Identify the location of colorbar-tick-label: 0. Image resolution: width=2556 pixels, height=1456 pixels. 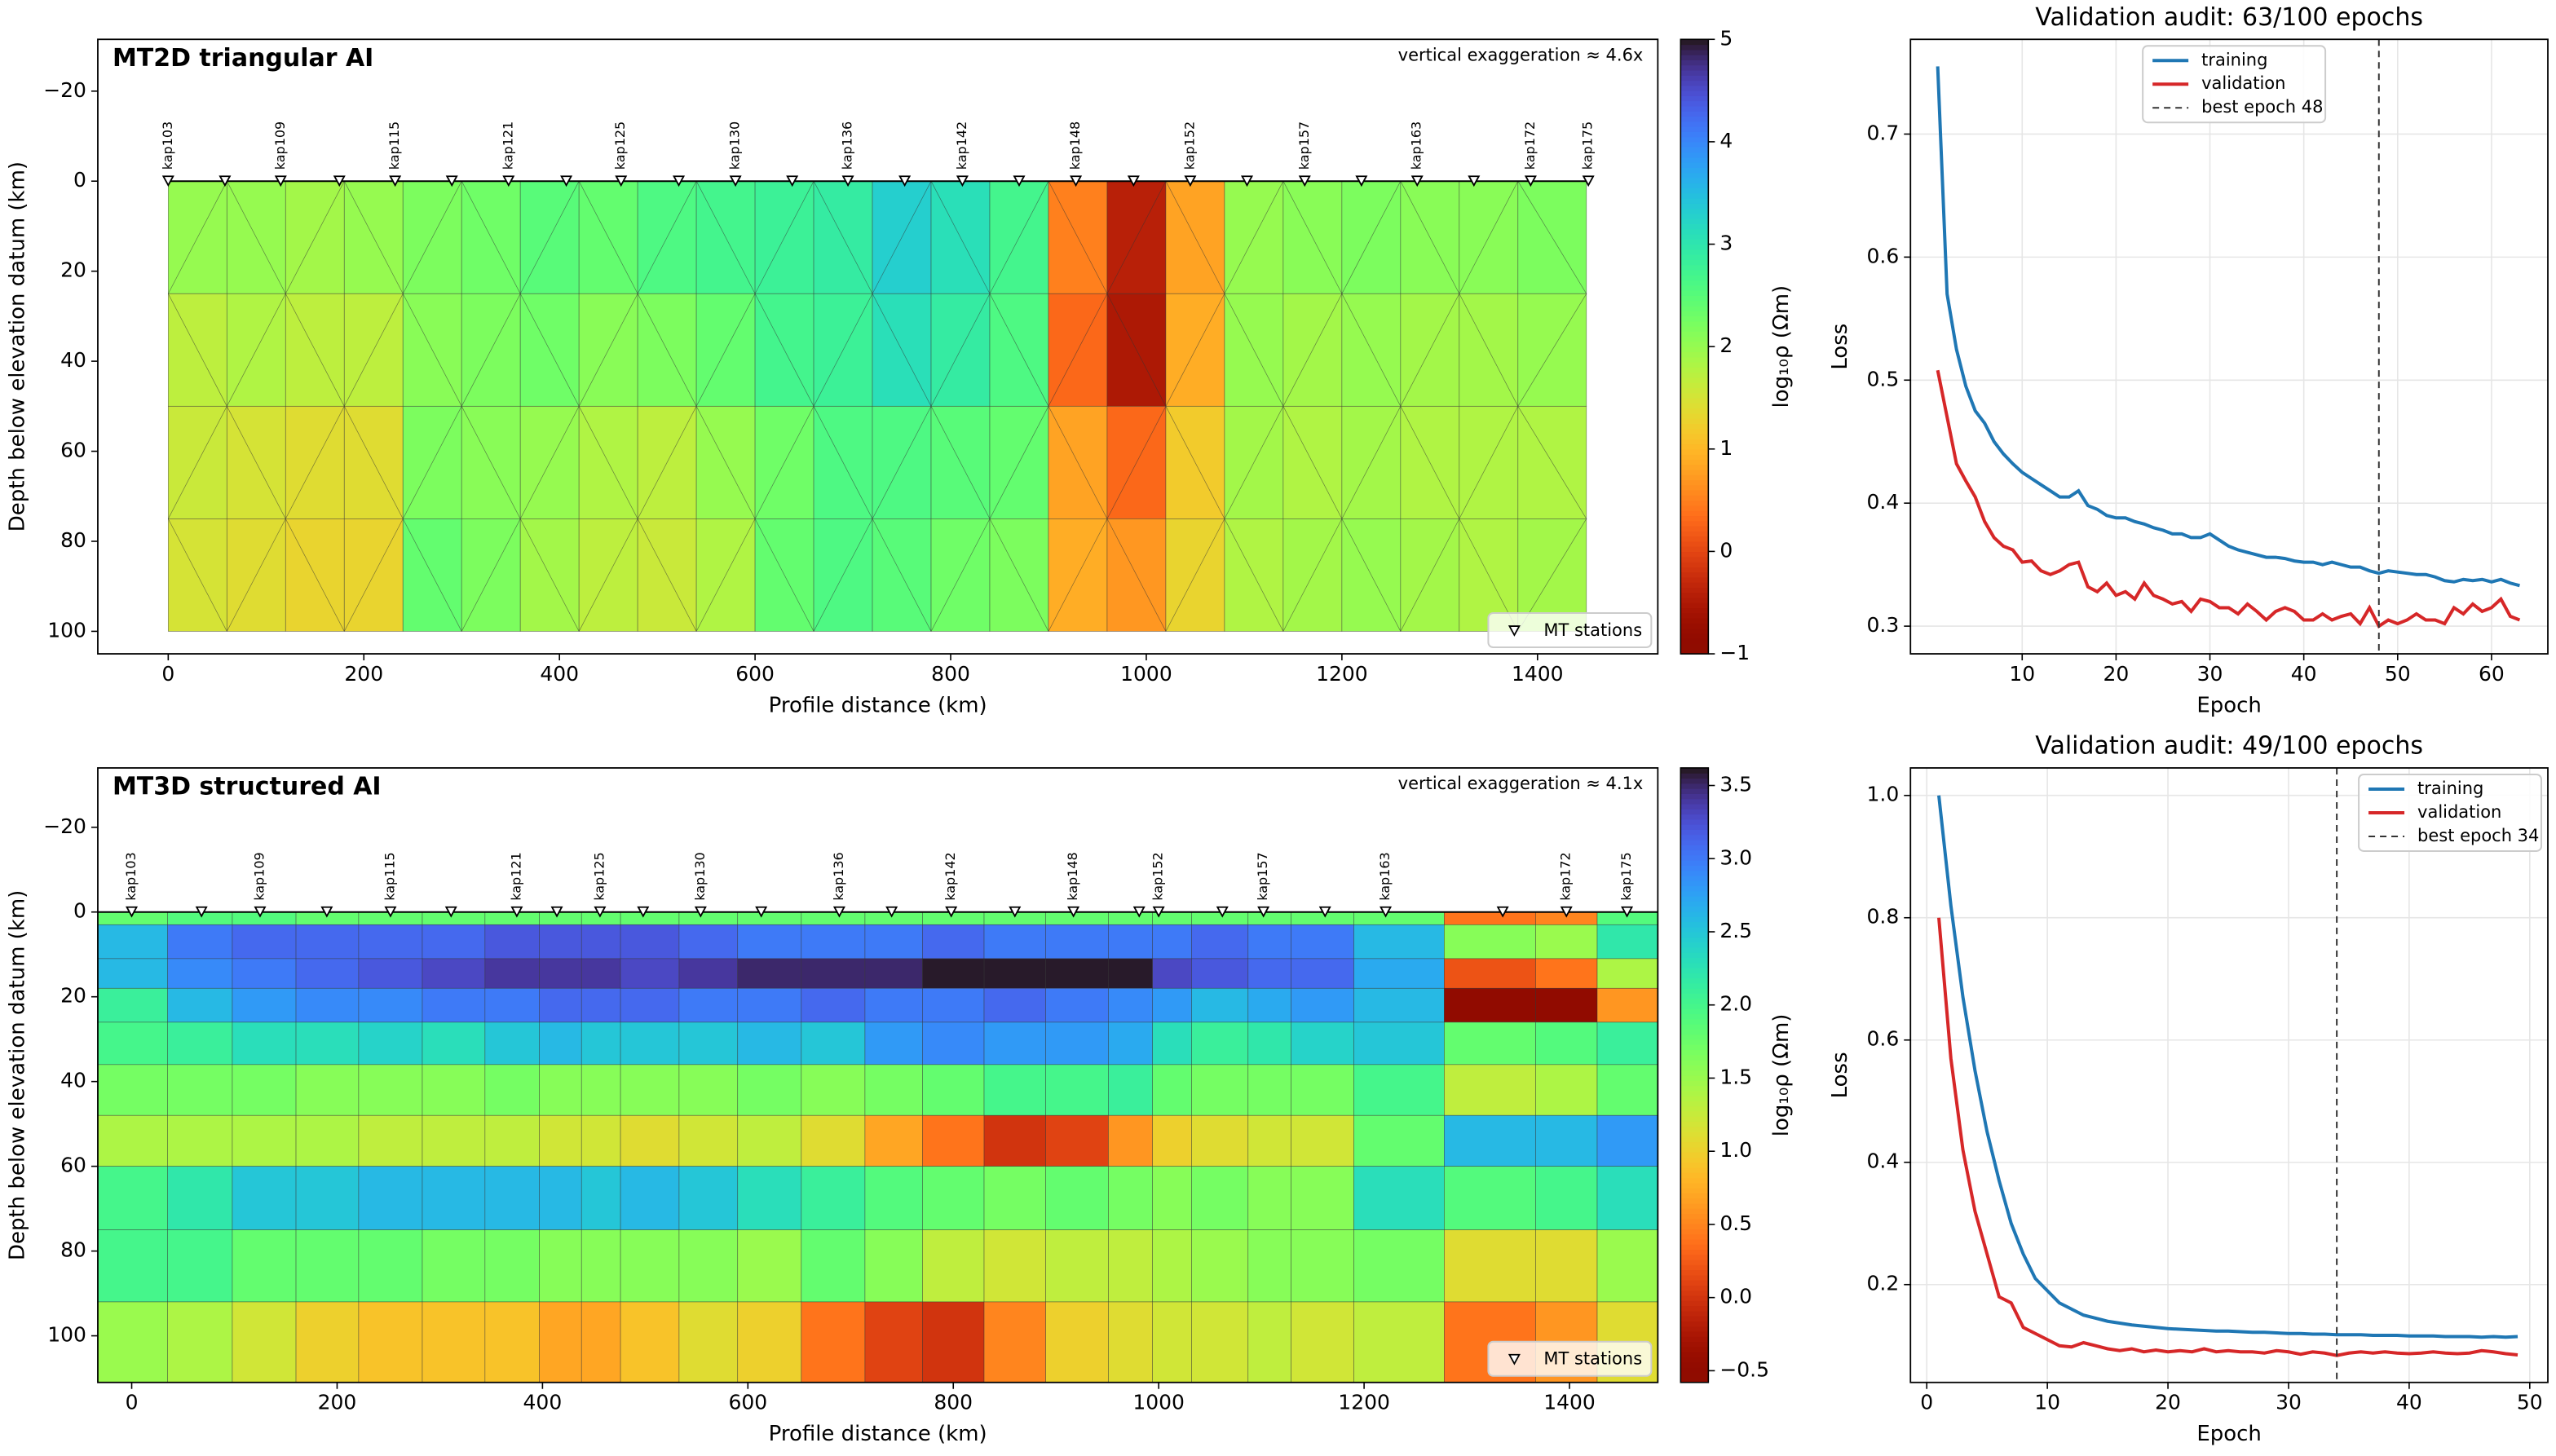
(1726, 550).